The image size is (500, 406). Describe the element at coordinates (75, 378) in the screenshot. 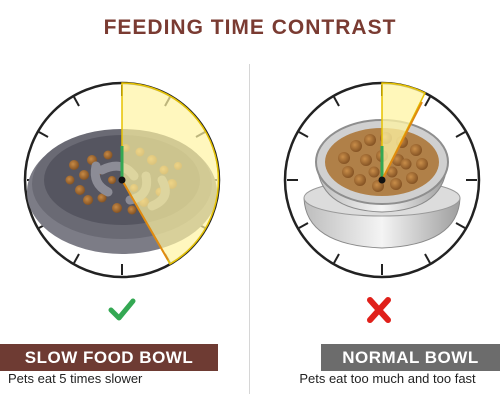

I see `slow-bowl-caption: Pets eat 5 times slower` at that location.